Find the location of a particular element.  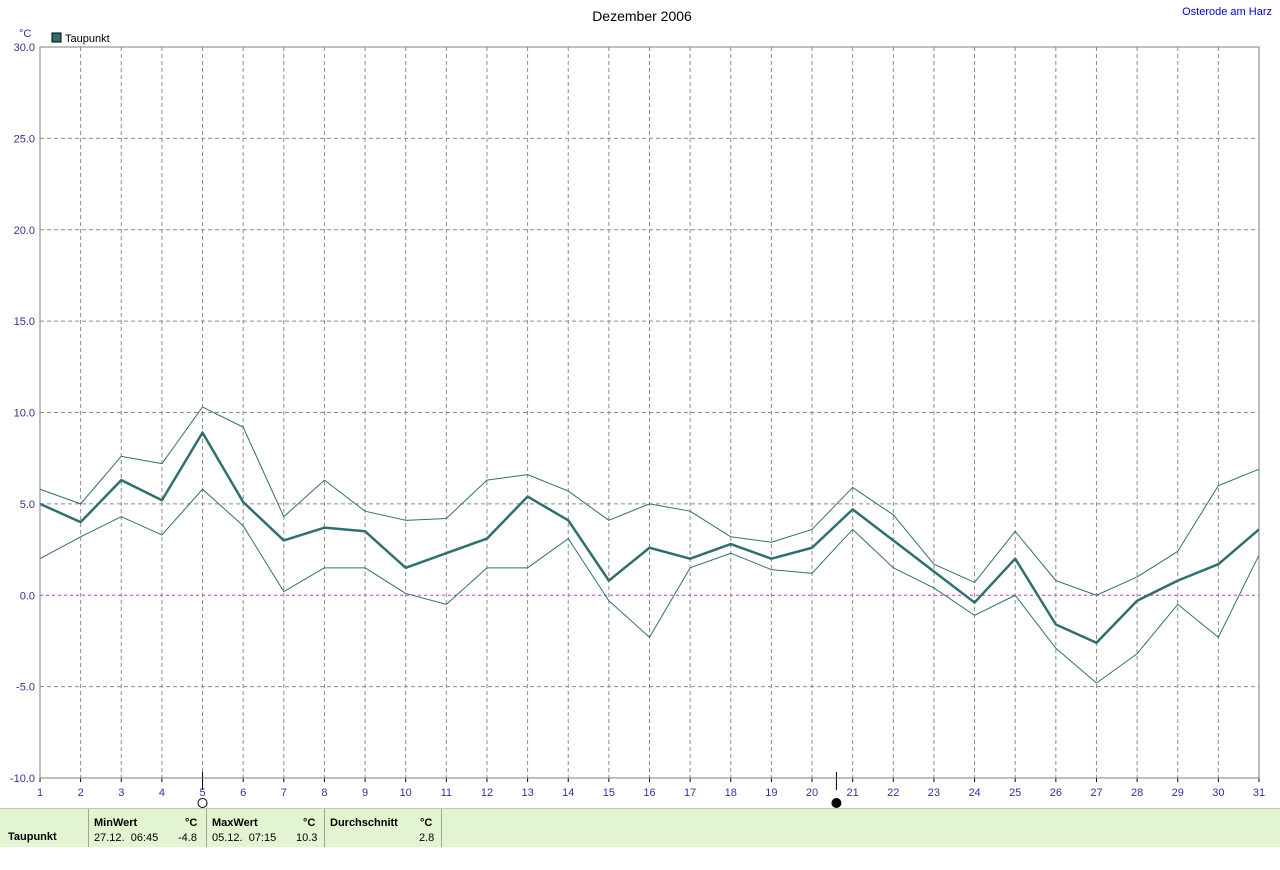

x-tick-label: 7 is located at coordinates (284, 793).